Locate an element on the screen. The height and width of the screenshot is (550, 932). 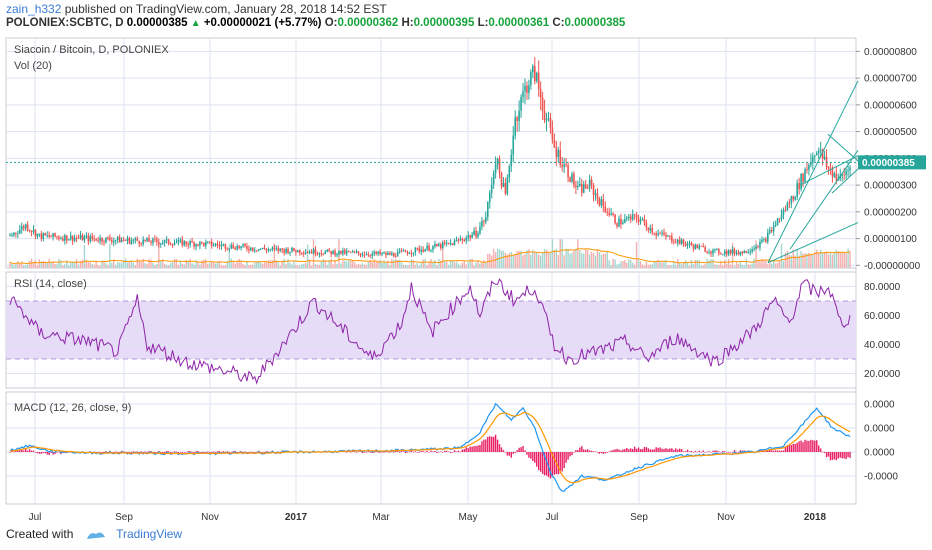
volume-ma-line is located at coordinates (430, 256).